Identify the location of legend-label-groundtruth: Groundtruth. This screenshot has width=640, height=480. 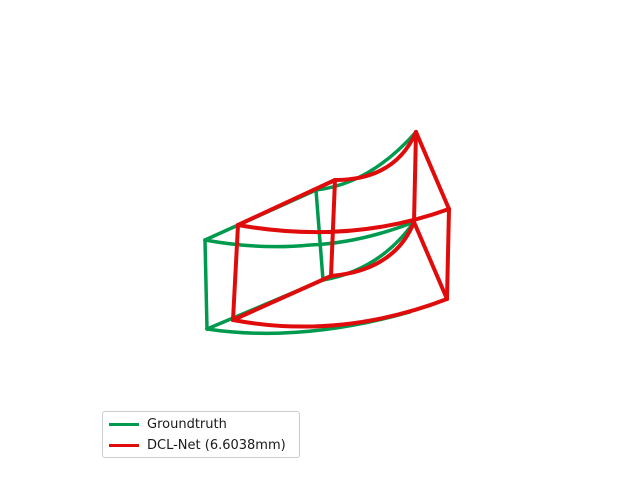
(187, 424).